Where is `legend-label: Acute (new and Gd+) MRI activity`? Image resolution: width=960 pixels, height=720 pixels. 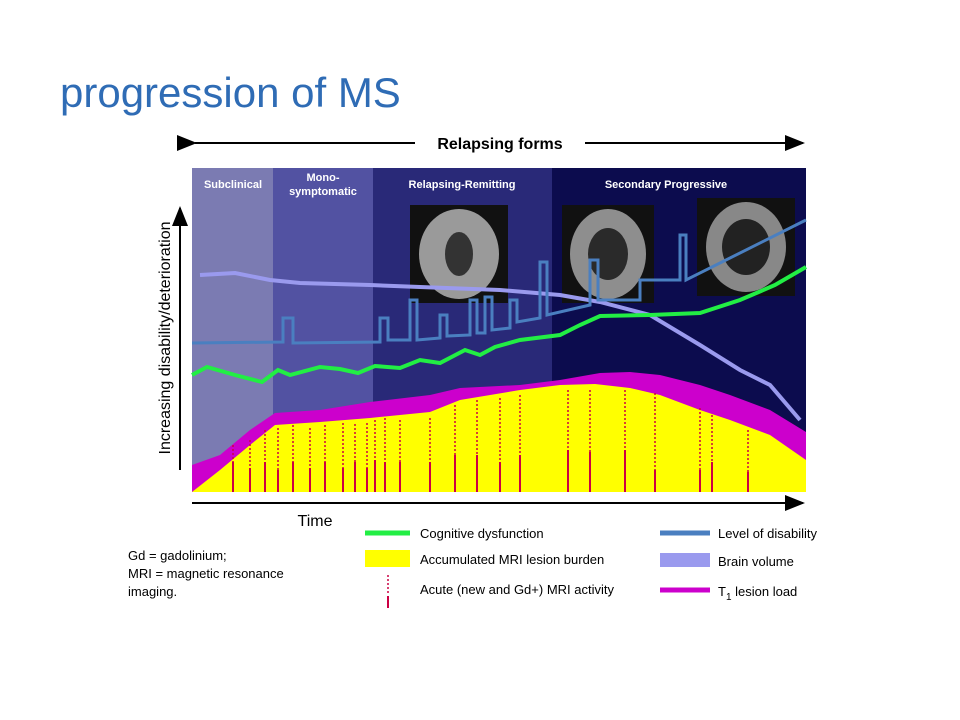 legend-label: Acute (new and Gd+) MRI activity is located at coordinates (517, 589).